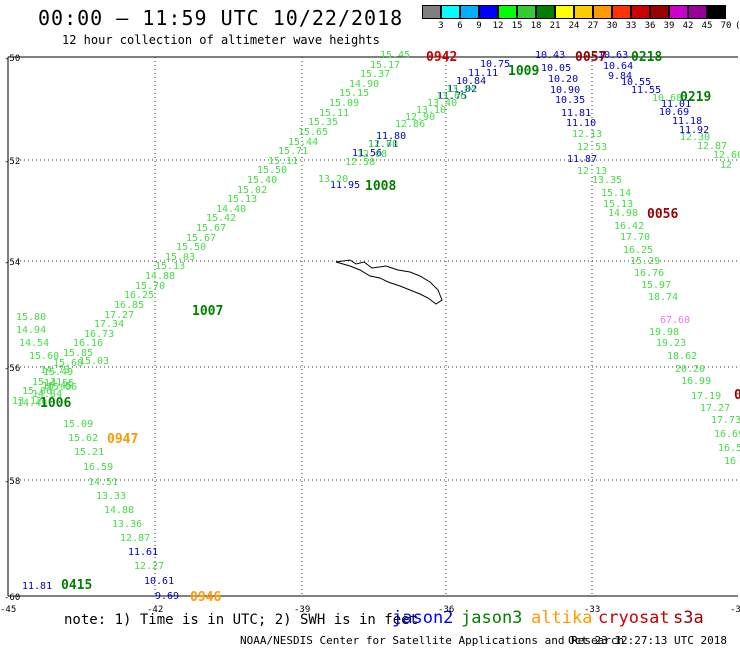  I want to click on wave-height-label: 15.80, so click(31, 317).